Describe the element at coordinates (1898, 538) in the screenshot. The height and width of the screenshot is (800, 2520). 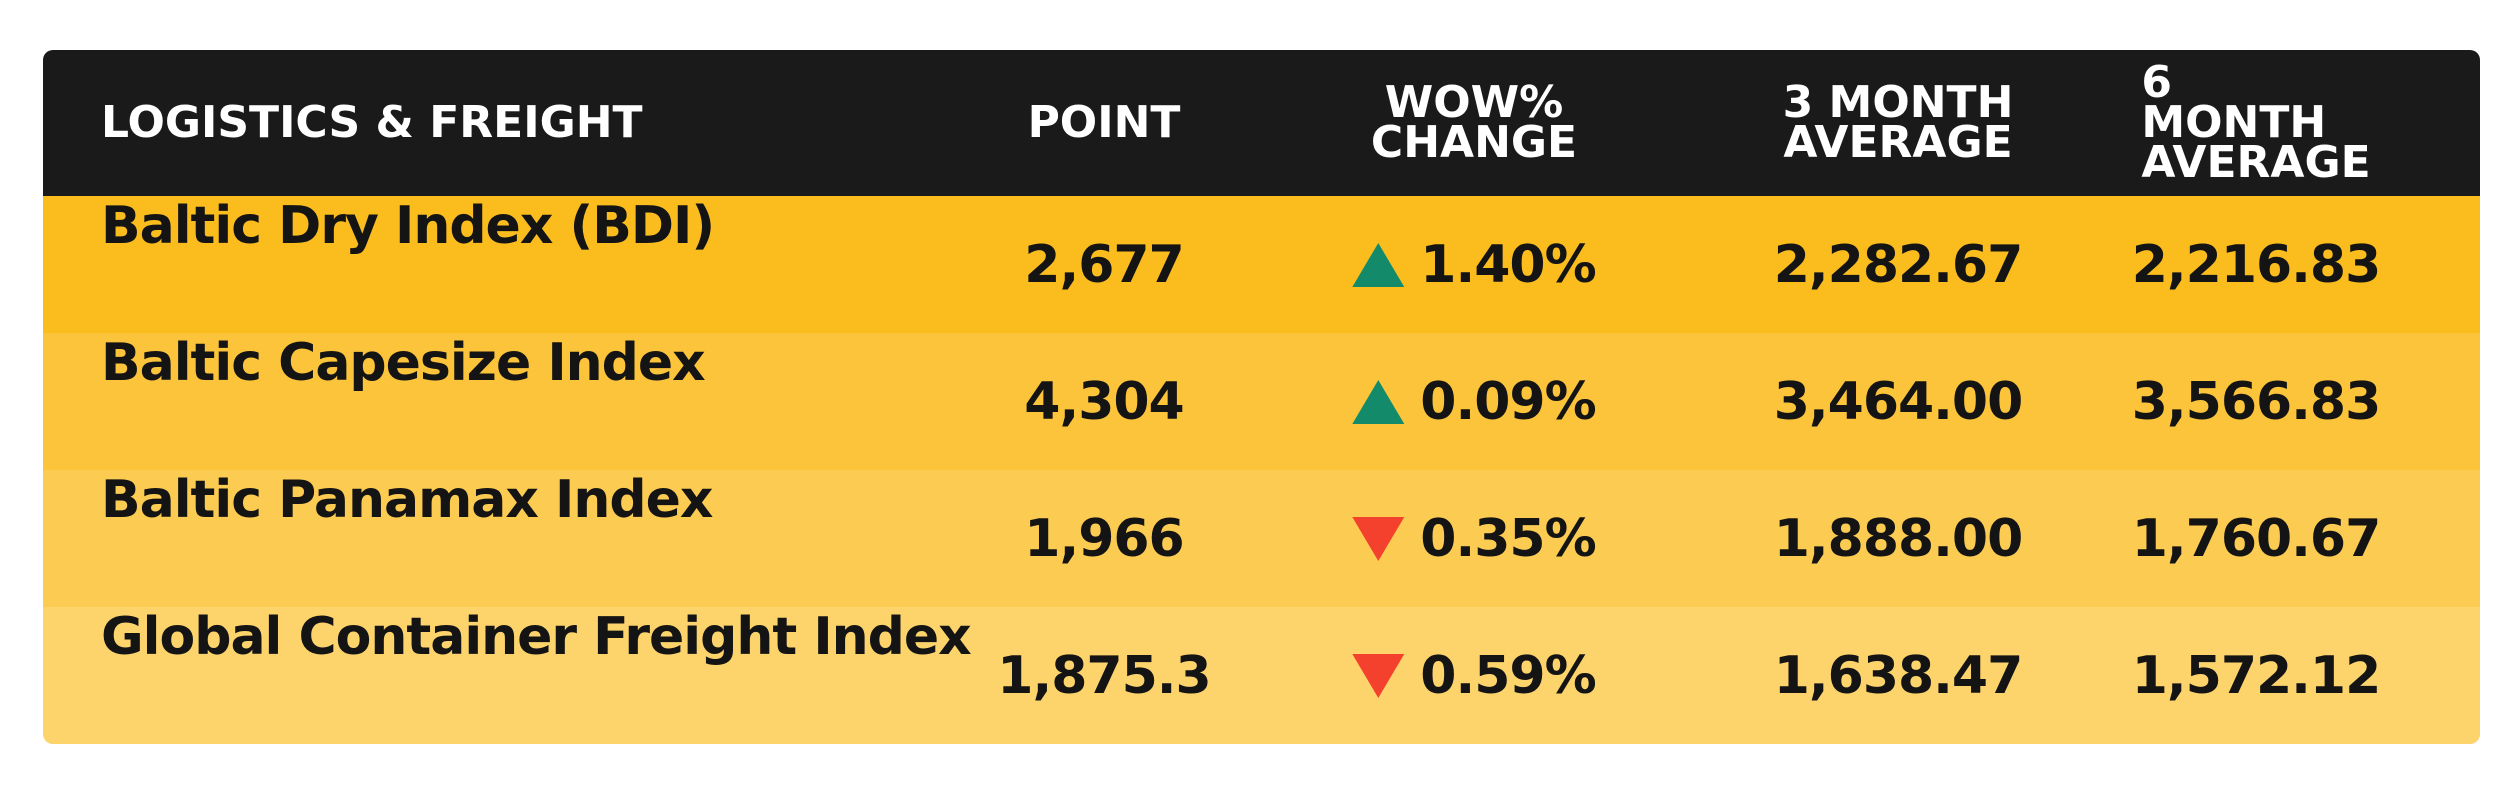
I see `cell: 1,888.00` at that location.